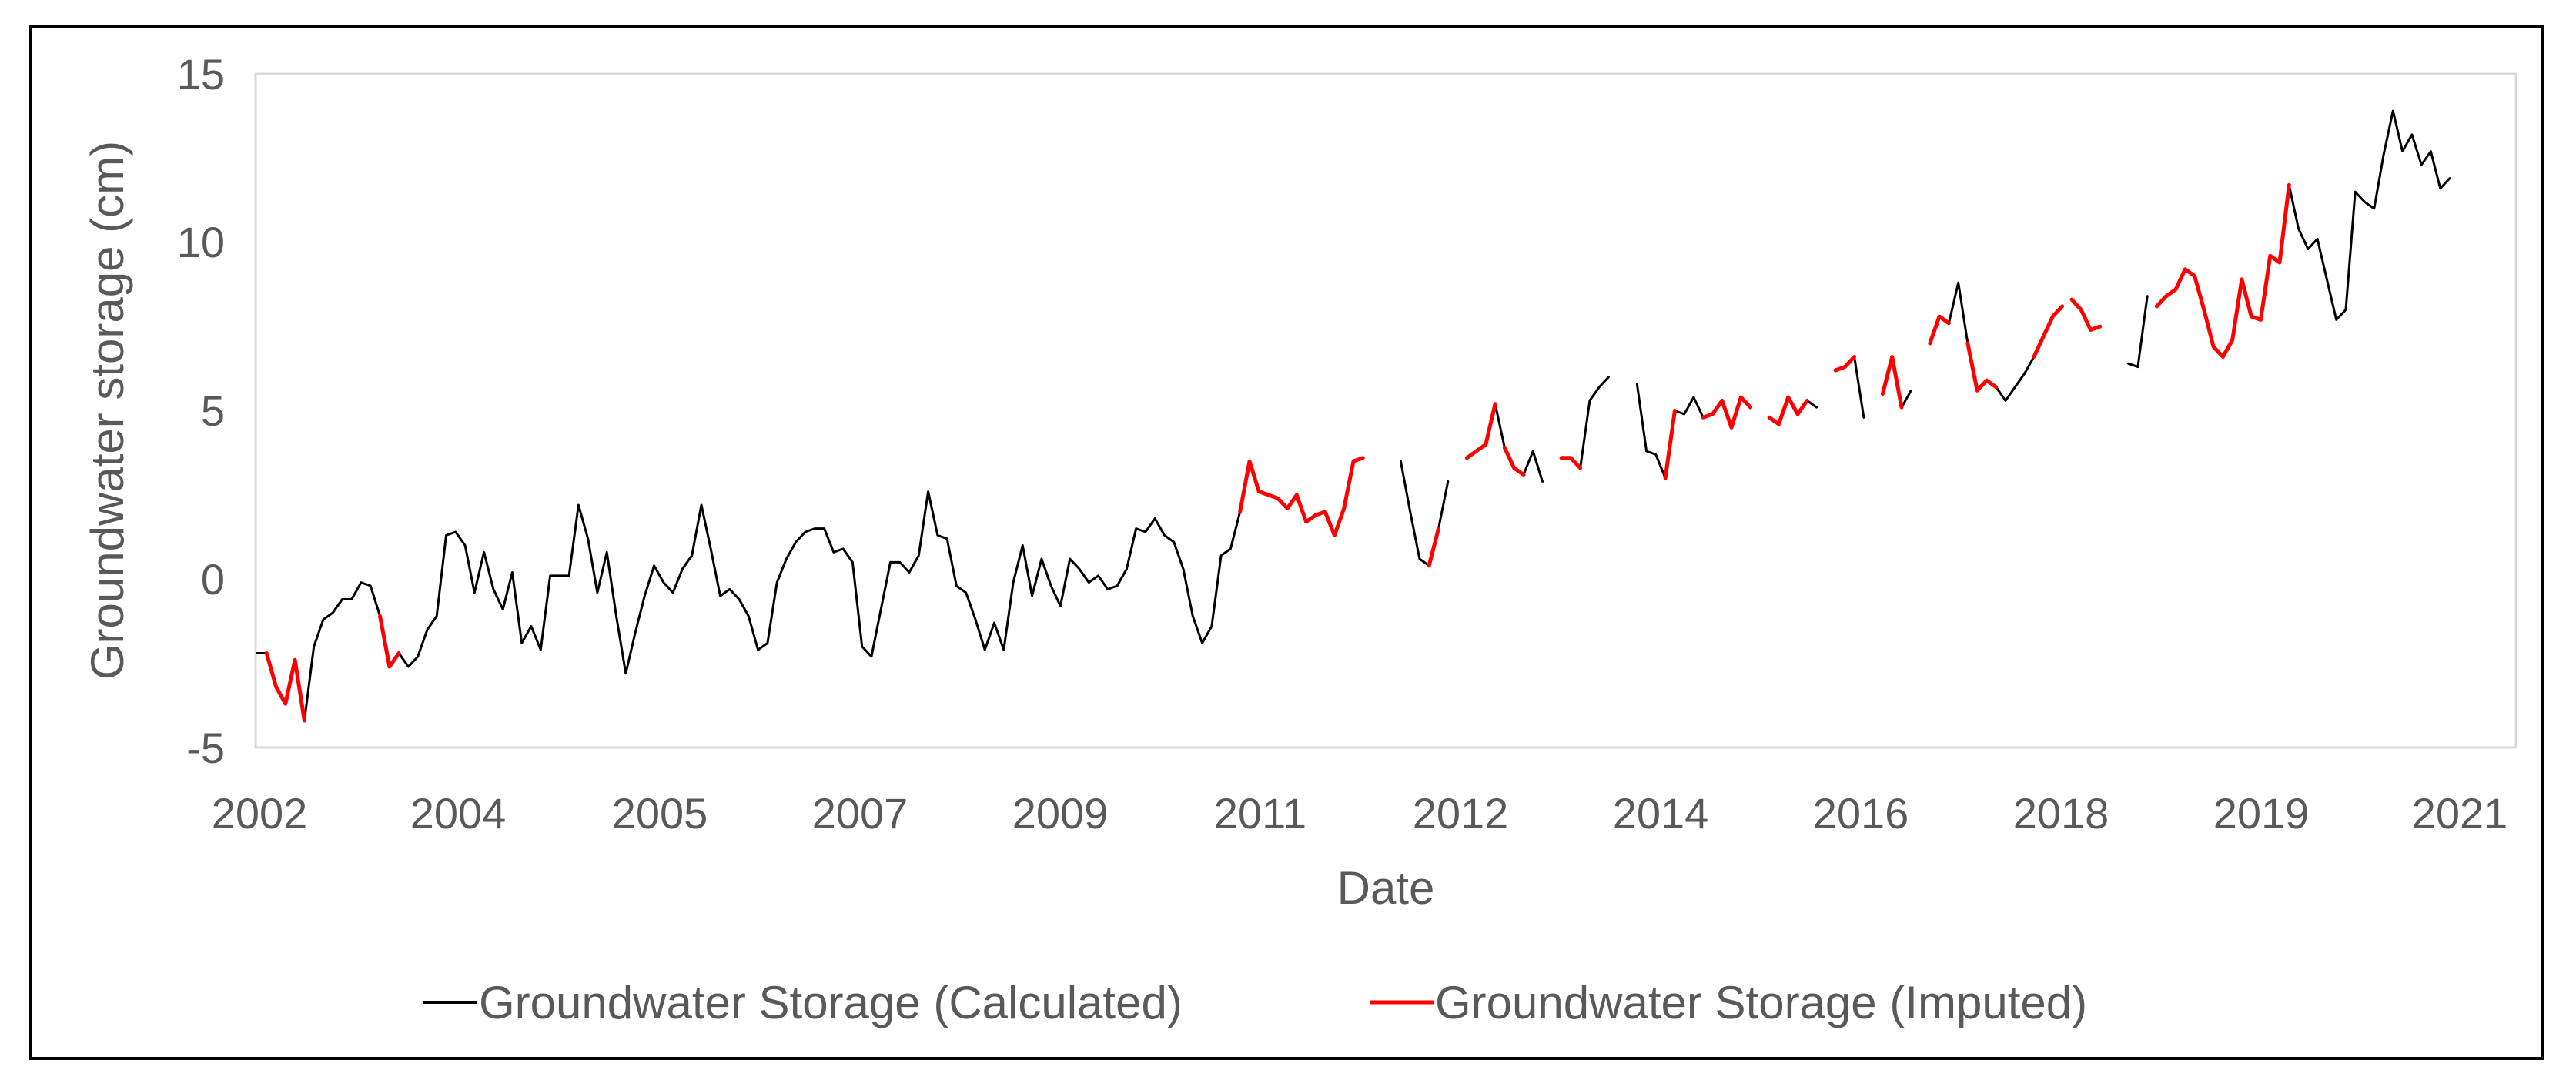  What do you see at coordinates (860, 814) in the screenshot?
I see `x-tick-label: 2007` at bounding box center [860, 814].